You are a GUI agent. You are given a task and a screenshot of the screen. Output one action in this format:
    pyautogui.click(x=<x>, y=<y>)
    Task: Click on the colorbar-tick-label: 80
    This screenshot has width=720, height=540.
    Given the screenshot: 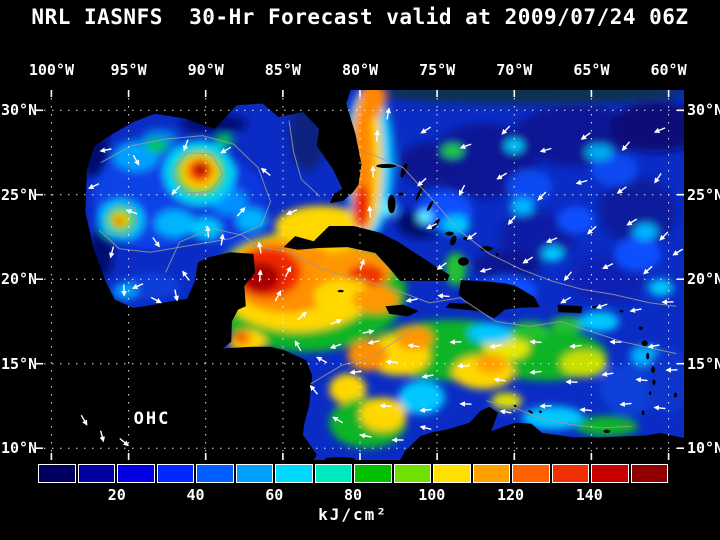 What is the action you would take?
    pyautogui.click(x=353, y=495)
    